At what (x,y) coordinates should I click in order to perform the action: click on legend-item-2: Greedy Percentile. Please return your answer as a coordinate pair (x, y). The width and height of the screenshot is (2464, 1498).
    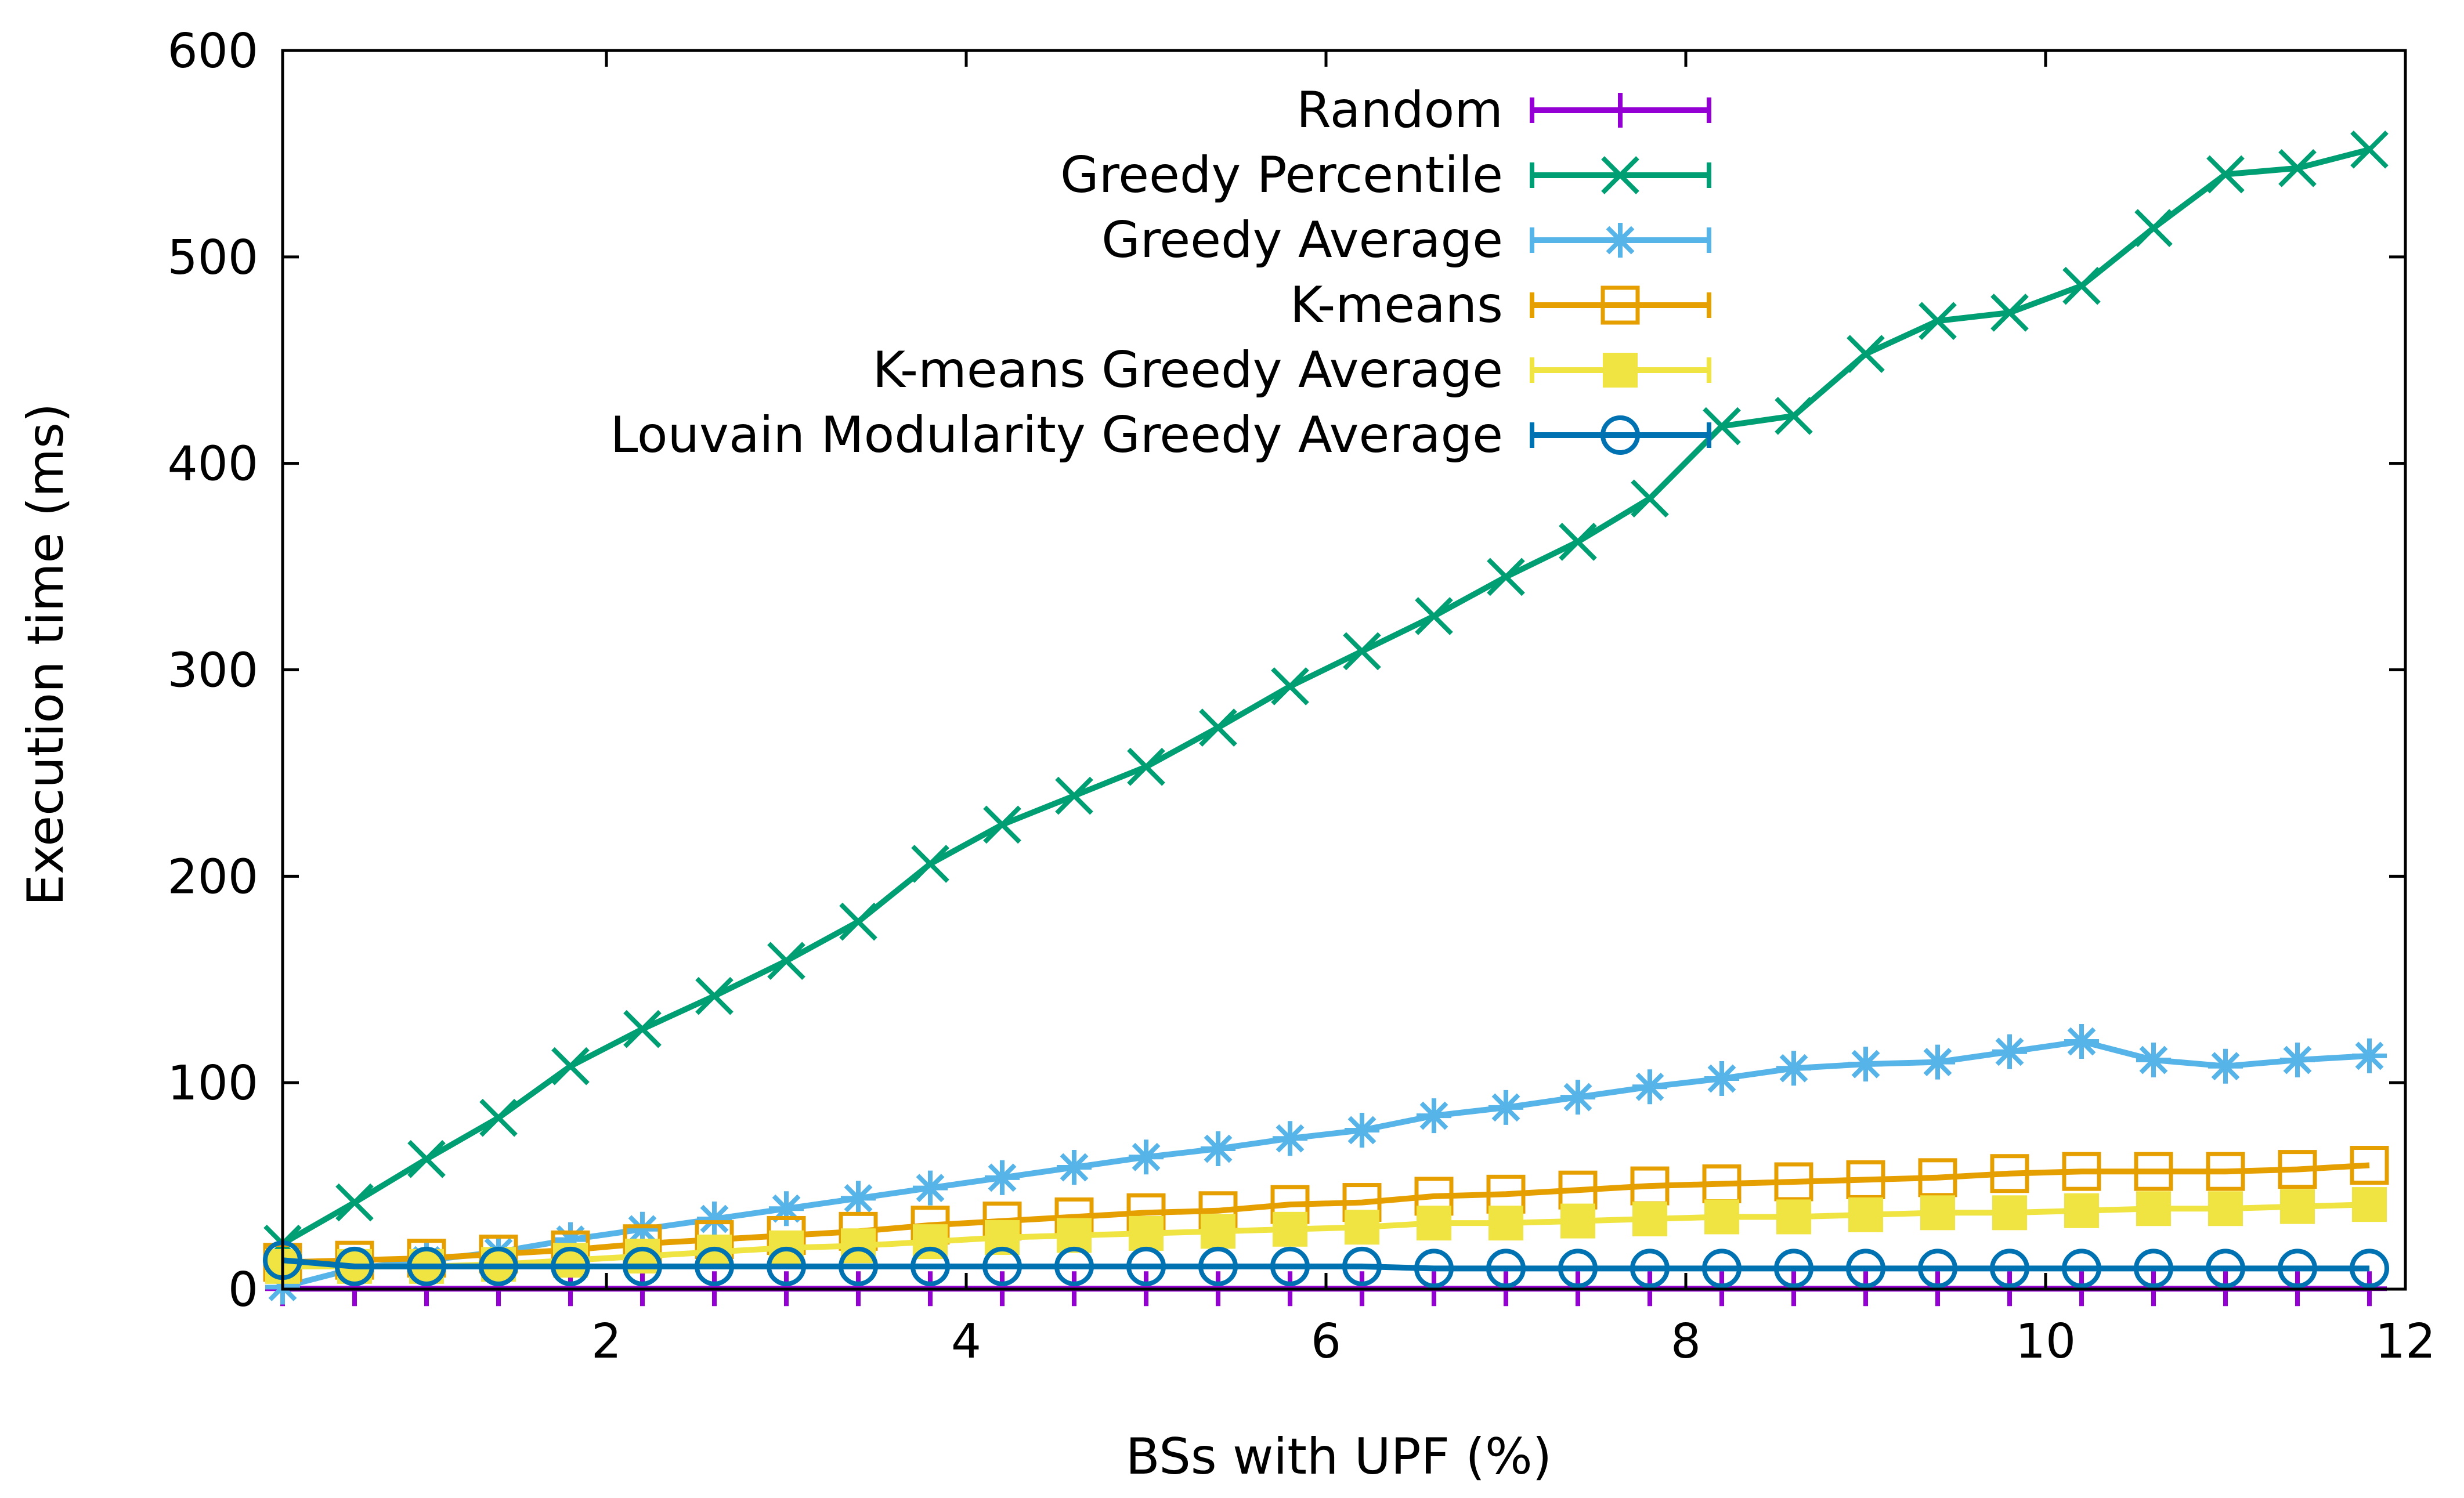
    Looking at the image, I should click on (1385, 175).